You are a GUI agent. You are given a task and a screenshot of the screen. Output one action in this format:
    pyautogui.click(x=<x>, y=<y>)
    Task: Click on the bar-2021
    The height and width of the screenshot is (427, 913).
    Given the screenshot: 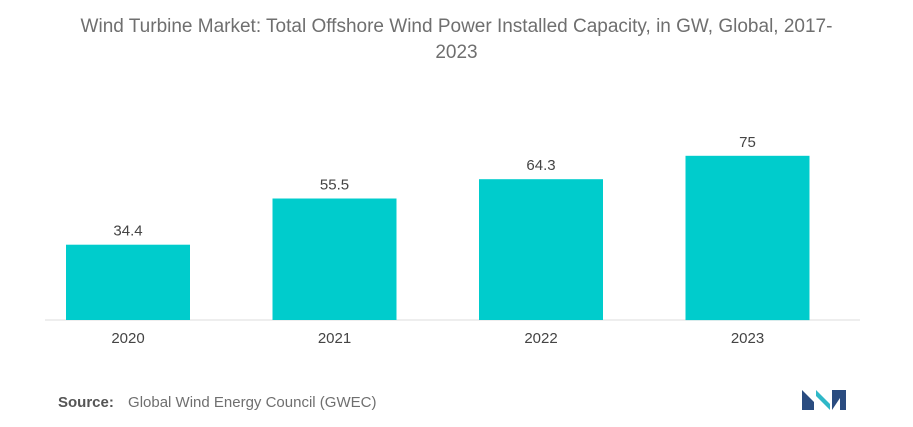 What is the action you would take?
    pyautogui.click(x=334, y=259)
    